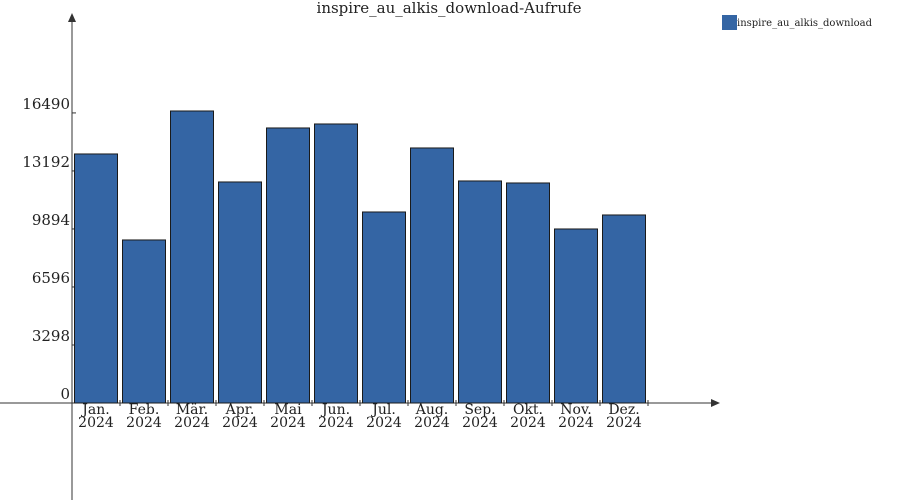 The height and width of the screenshot is (500, 900). I want to click on x-tick-label: Jul. 2024, so click(384, 416).